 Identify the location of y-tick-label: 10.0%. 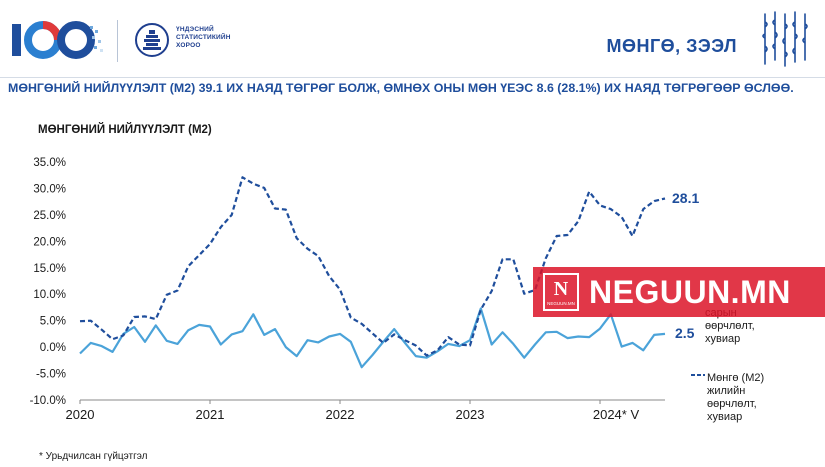
(49, 295).